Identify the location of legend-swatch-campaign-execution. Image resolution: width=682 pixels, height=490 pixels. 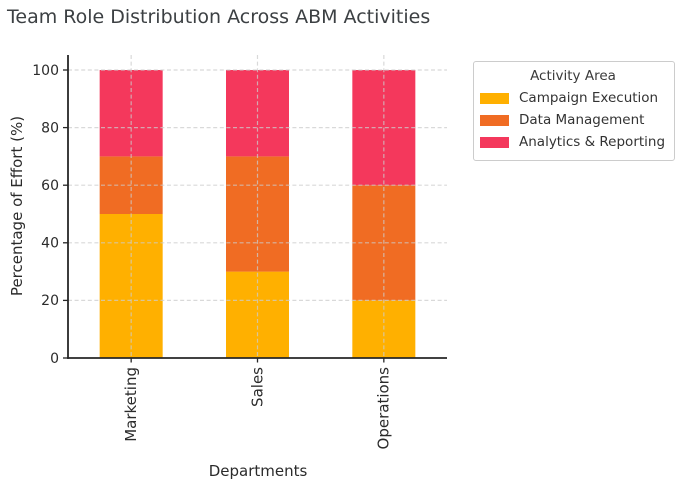
(494, 98).